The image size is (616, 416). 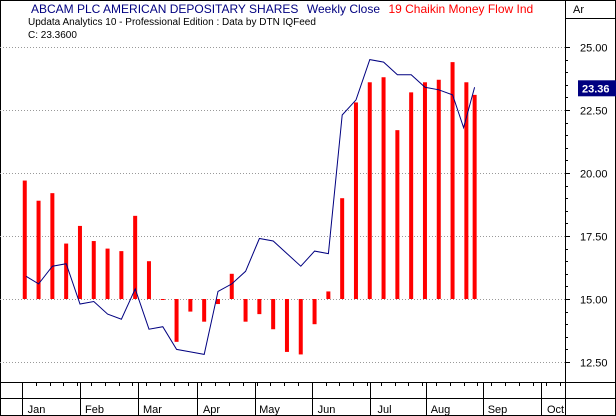 I want to click on last-value-badge-text: 23.36, so click(x=596, y=89).